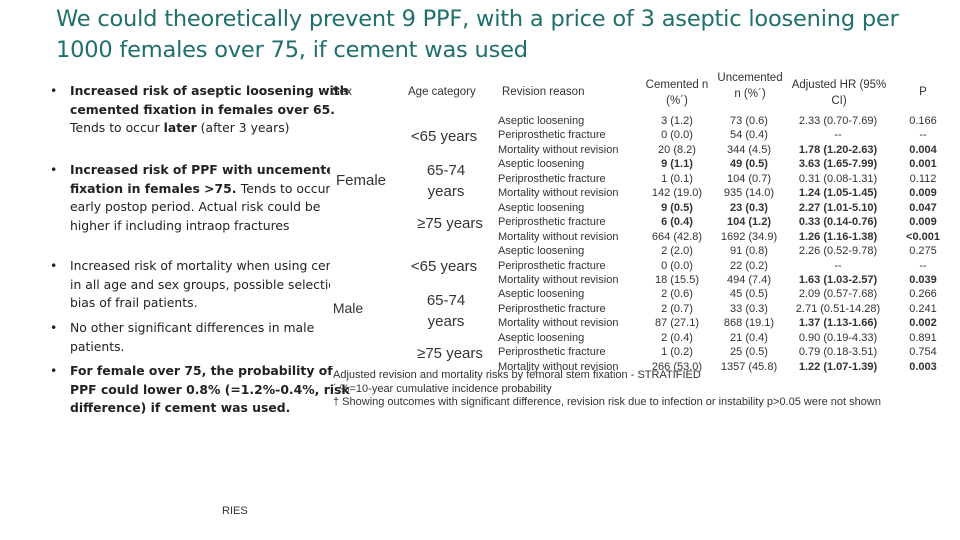 This screenshot has height=540, width=960. Describe the element at coordinates (677, 193) in the screenshot. I see `cemented-cell: 142 (19.0)` at that location.